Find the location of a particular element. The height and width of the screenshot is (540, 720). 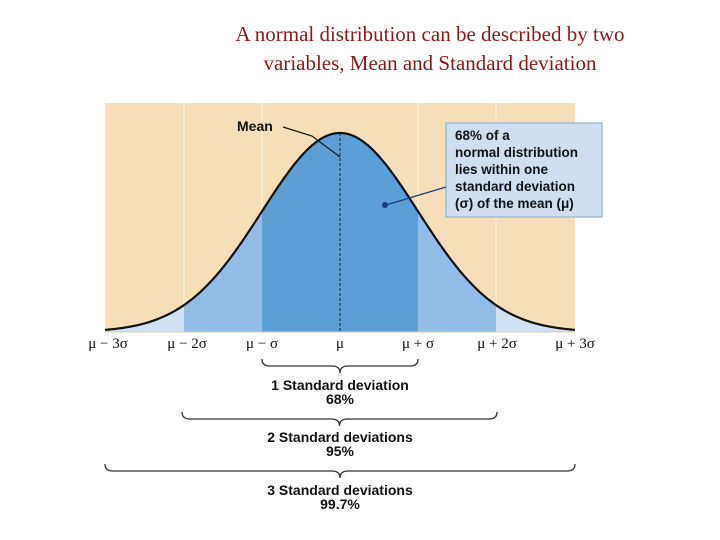

callout-line-4: standard deviation is located at coordinates (515, 186).